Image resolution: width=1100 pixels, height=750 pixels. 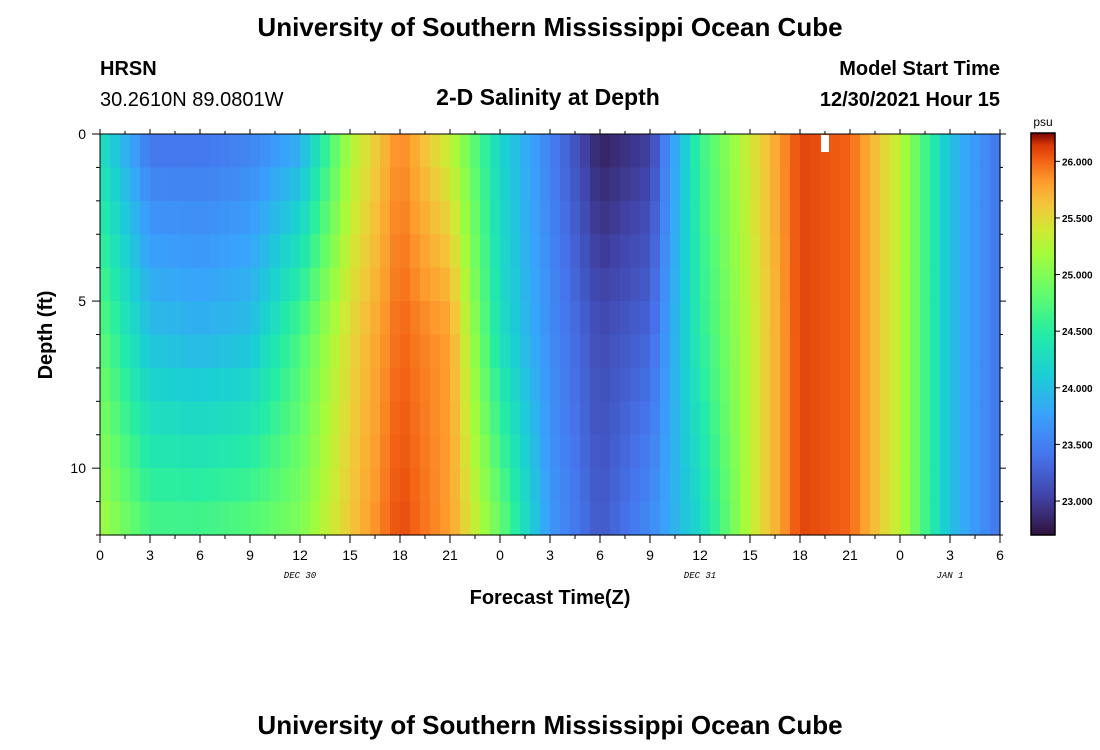 What do you see at coordinates (600, 555) in the screenshot?
I see `x-tick-label: 6` at bounding box center [600, 555].